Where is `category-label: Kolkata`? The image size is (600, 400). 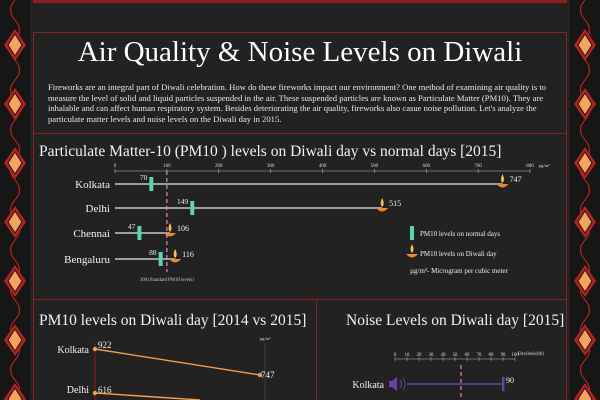
category-label: Kolkata is located at coordinates (92, 185).